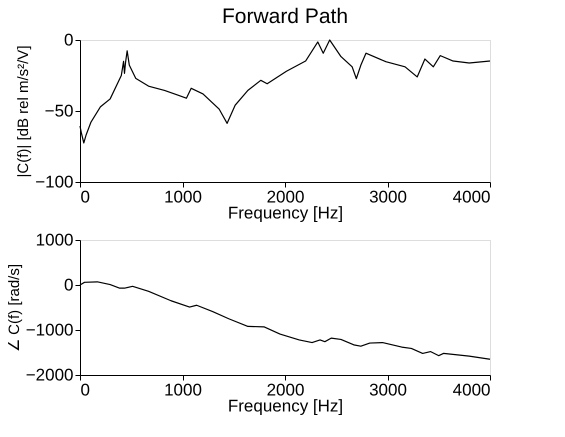  Describe the element at coordinates (54, 182) in the screenshot. I see `y-tick-label: −100` at that location.